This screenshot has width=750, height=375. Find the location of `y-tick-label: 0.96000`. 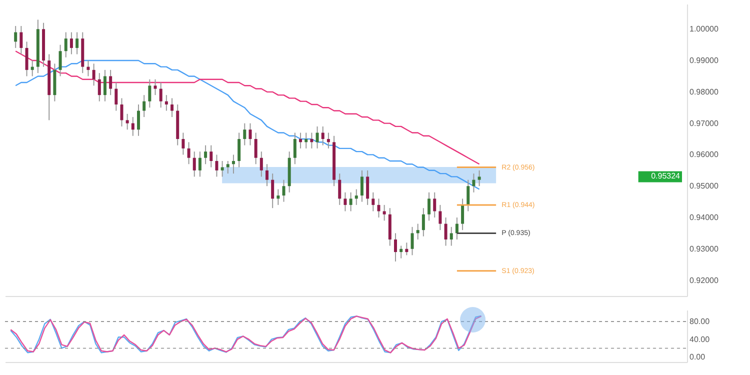

y-tick-label: 0.96000 is located at coordinates (704, 155).